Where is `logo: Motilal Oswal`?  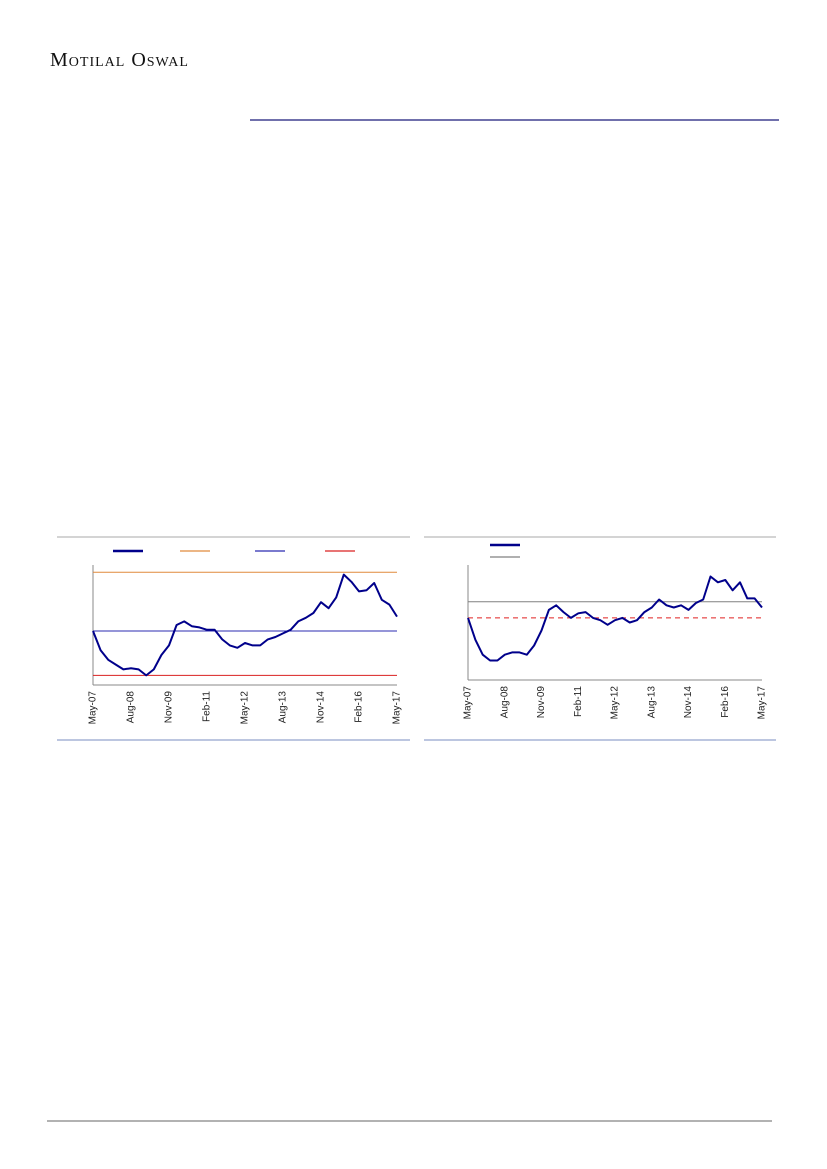
logo: Motilal Oswal is located at coordinates (119, 60).